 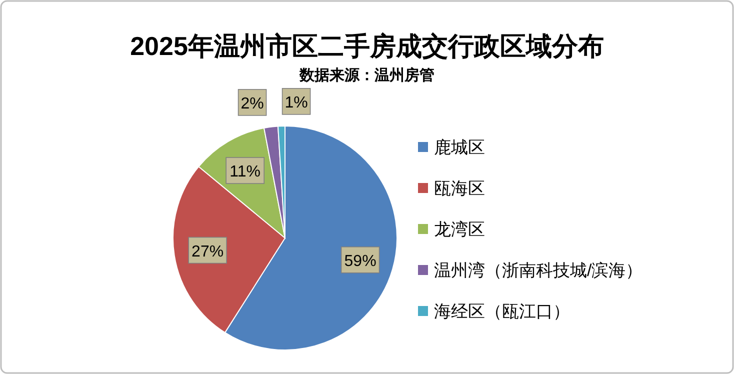 I want to click on legend-label: 龙湾区, so click(x=459, y=229).